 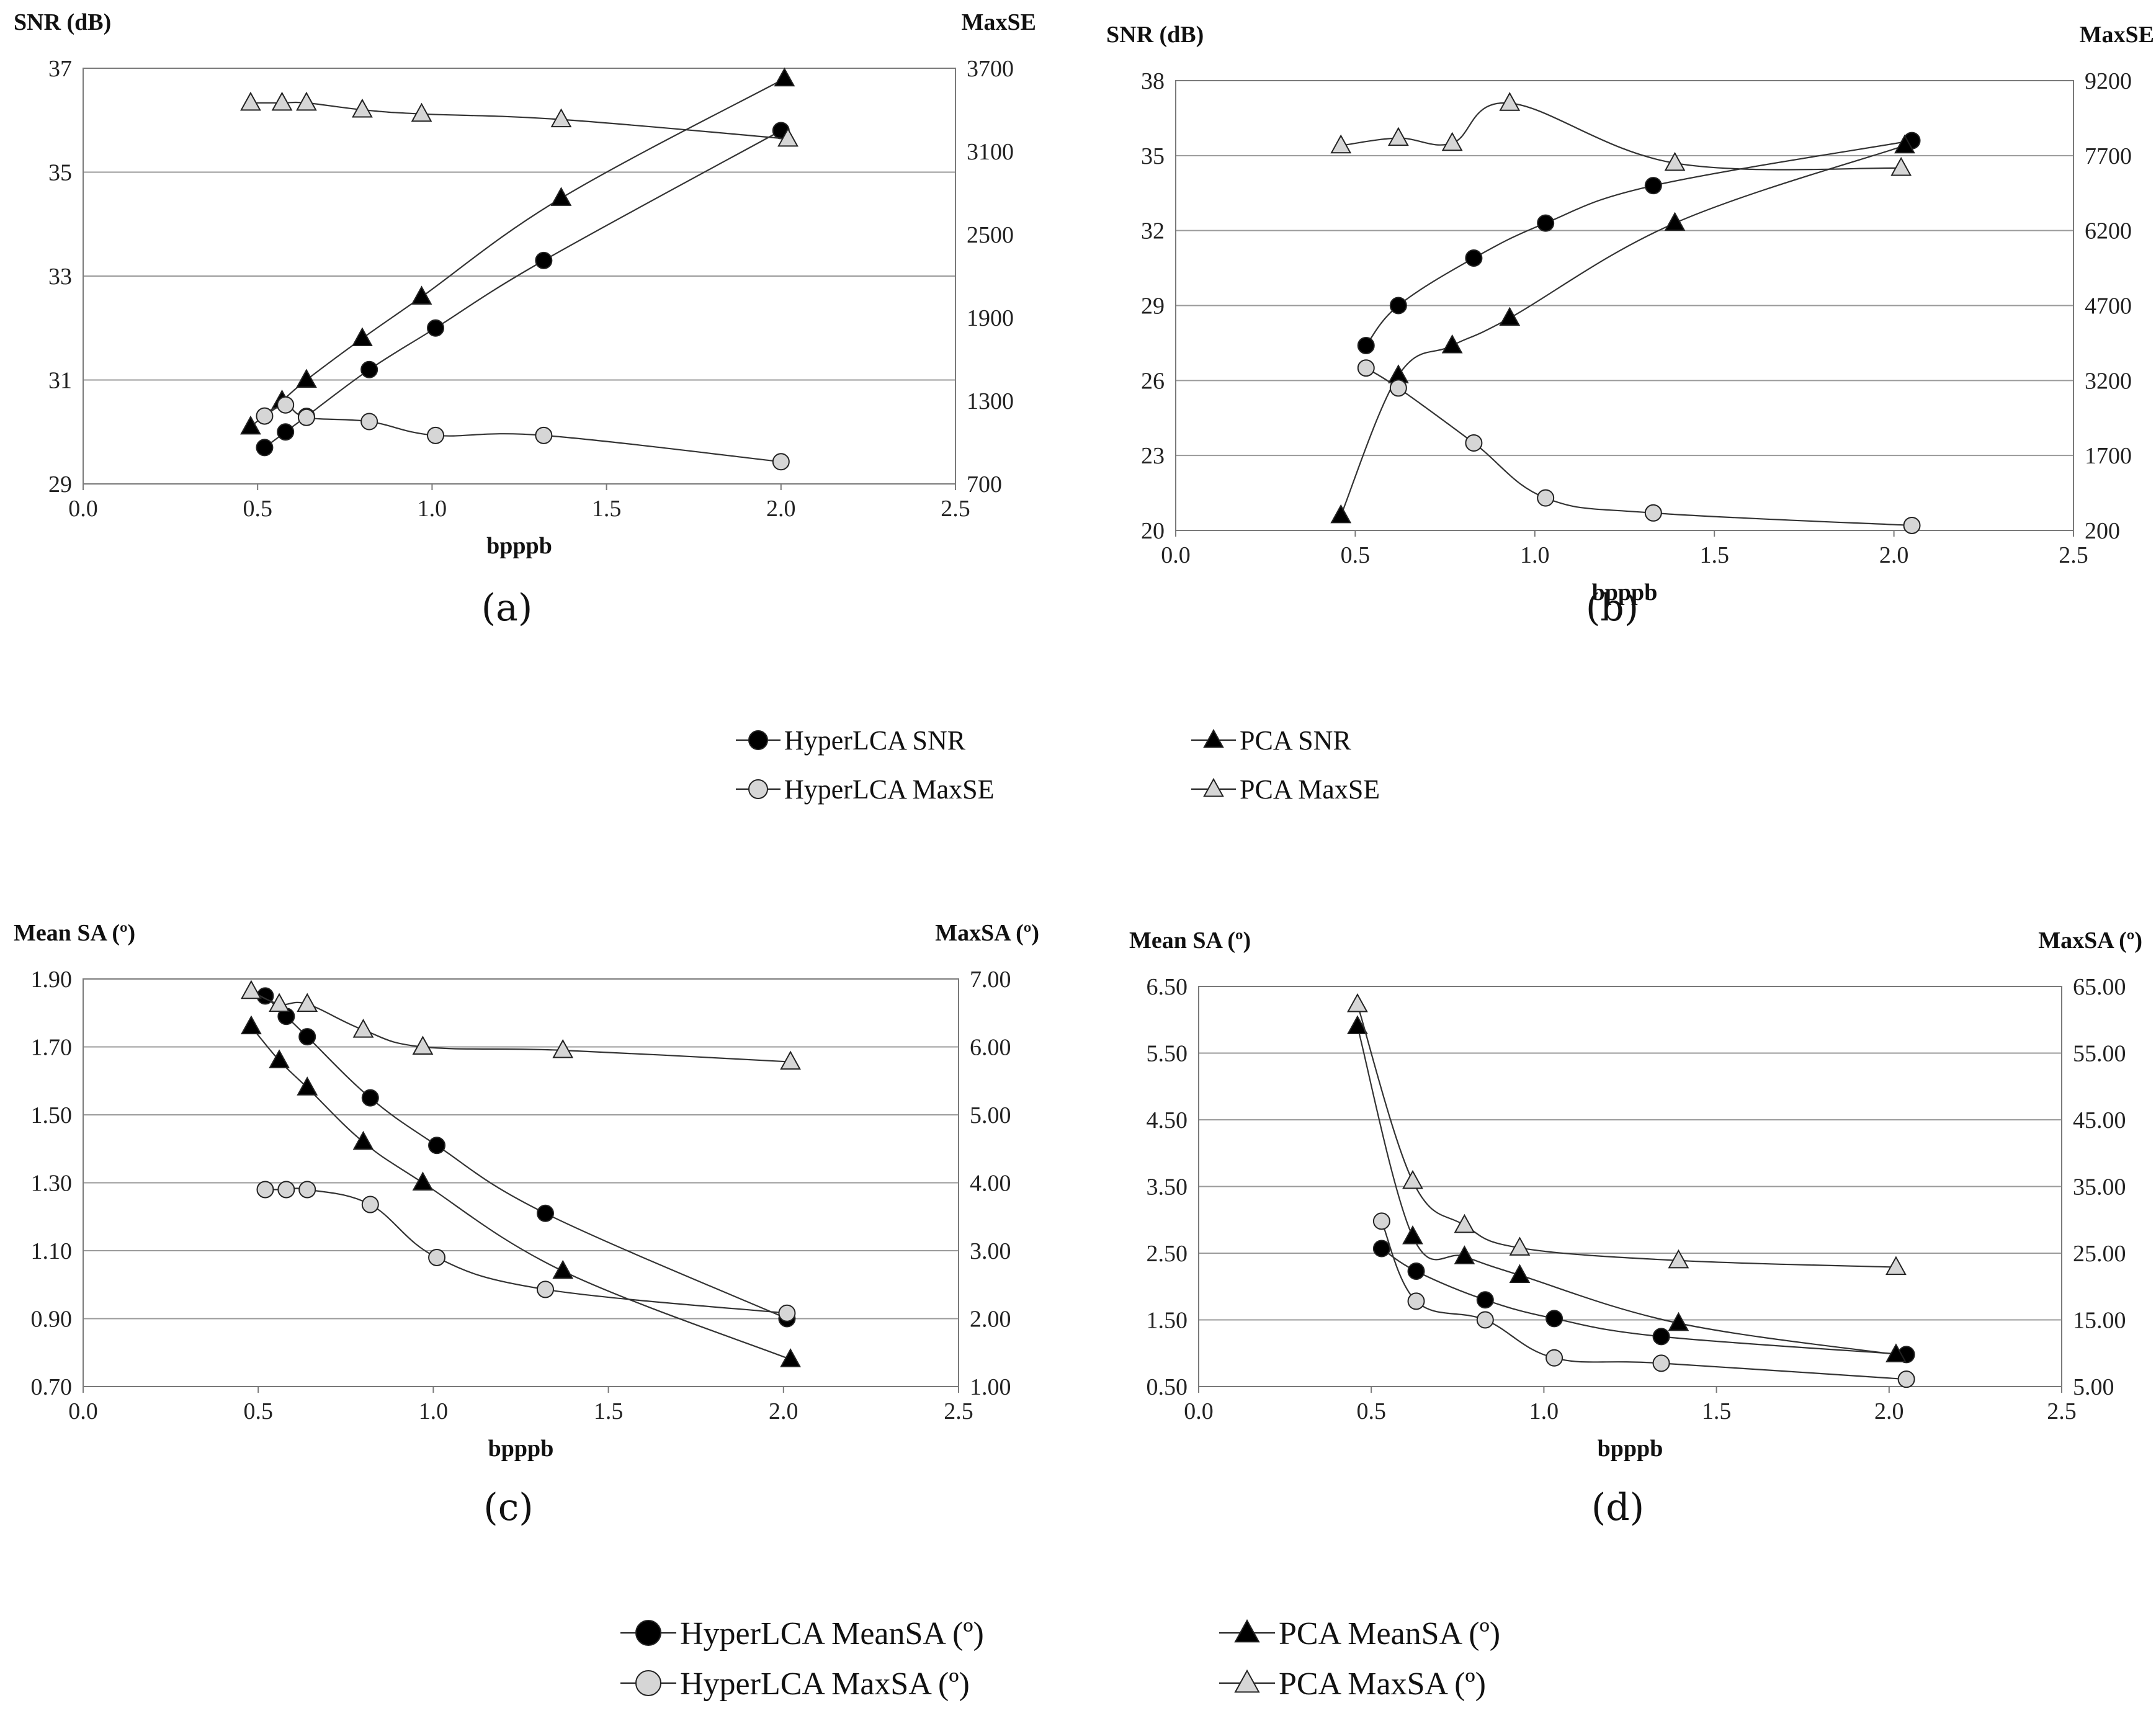 What do you see at coordinates (1153, 81) in the screenshot?
I see `y-left-tick-label: 38` at bounding box center [1153, 81].